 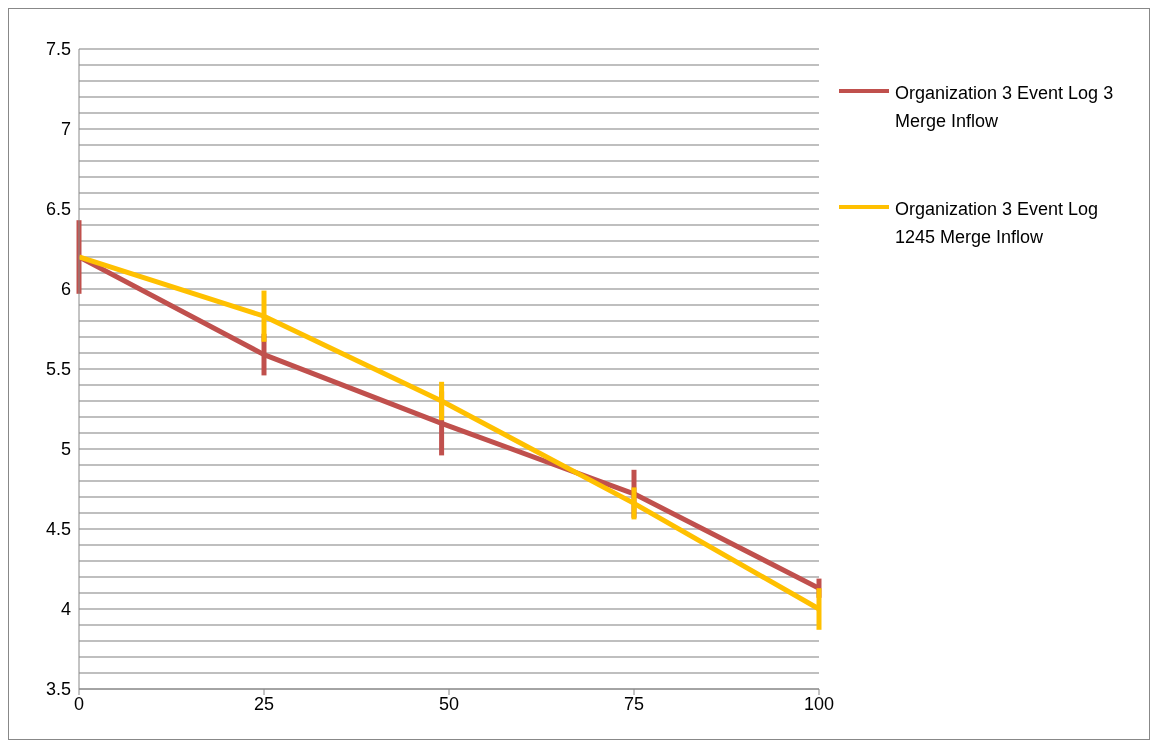 I want to click on x-tick-label: 0, so click(x=79, y=703).